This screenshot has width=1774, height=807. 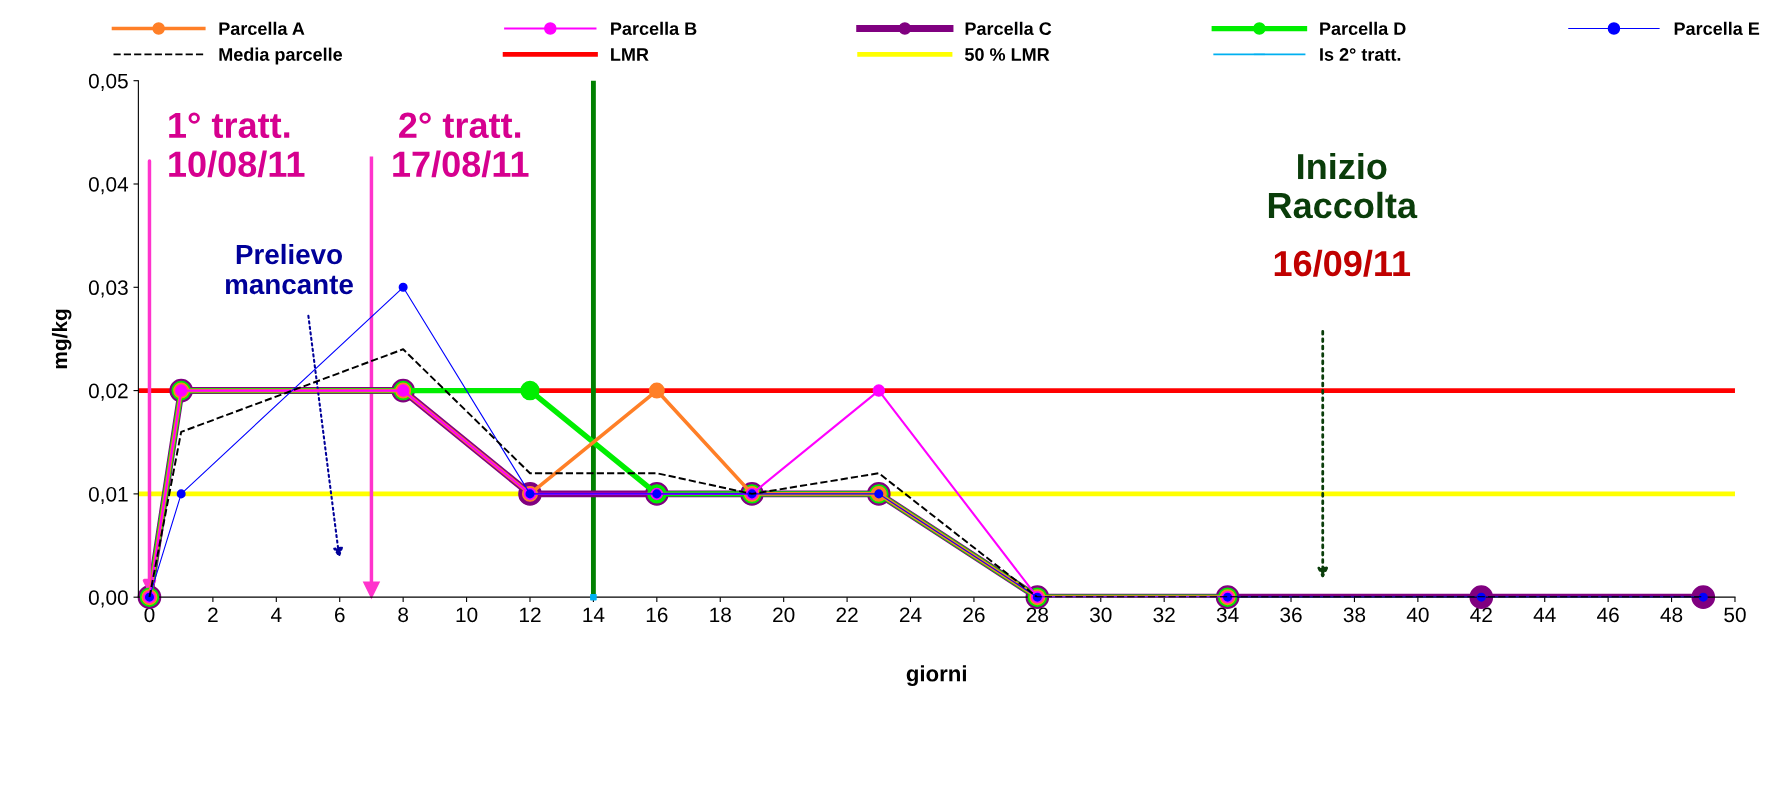 I want to click on y-tick-label: 0,05, so click(x=108, y=82).